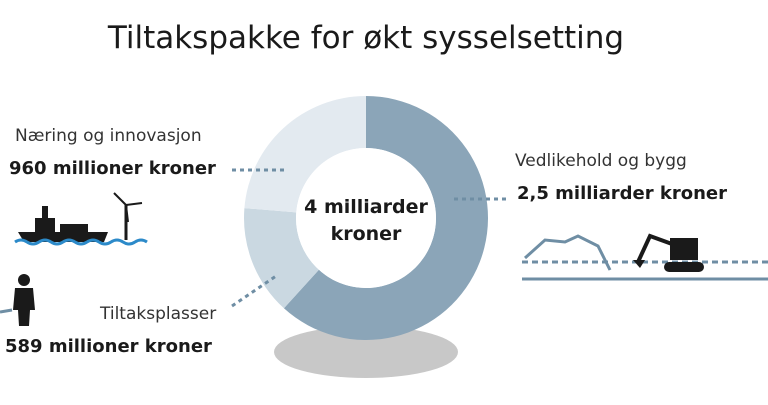 Image resolution: width=768 pixels, height=405 pixels. Describe the element at coordinates (254, 291) in the screenshot. I see `leader` at that location.